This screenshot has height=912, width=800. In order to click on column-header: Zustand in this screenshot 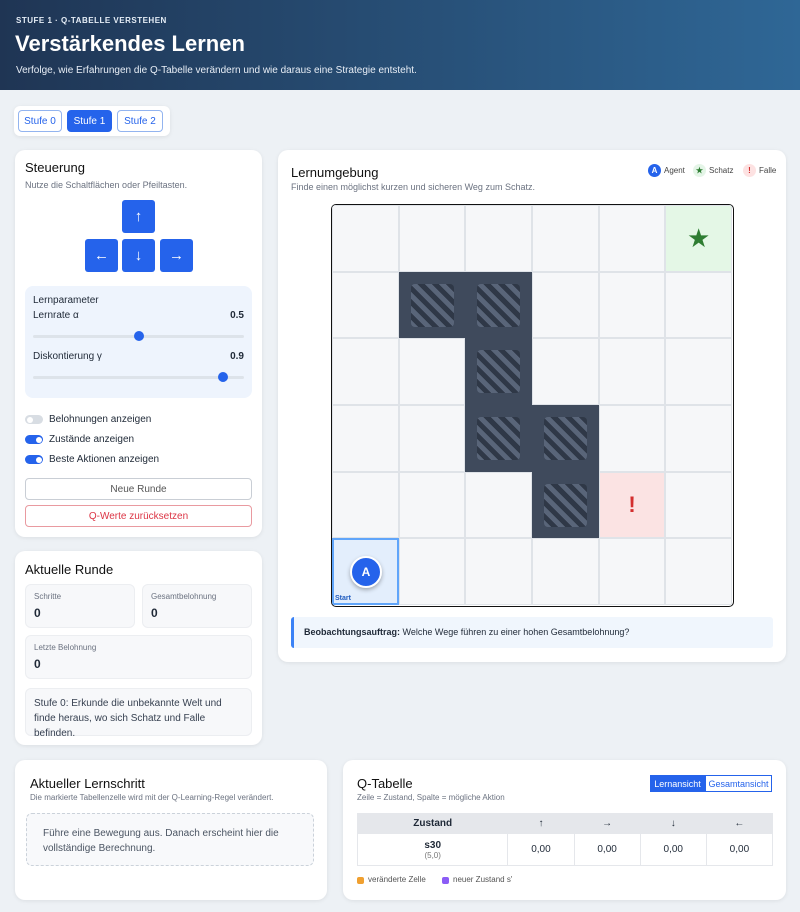, I will do `click(432, 823)`.